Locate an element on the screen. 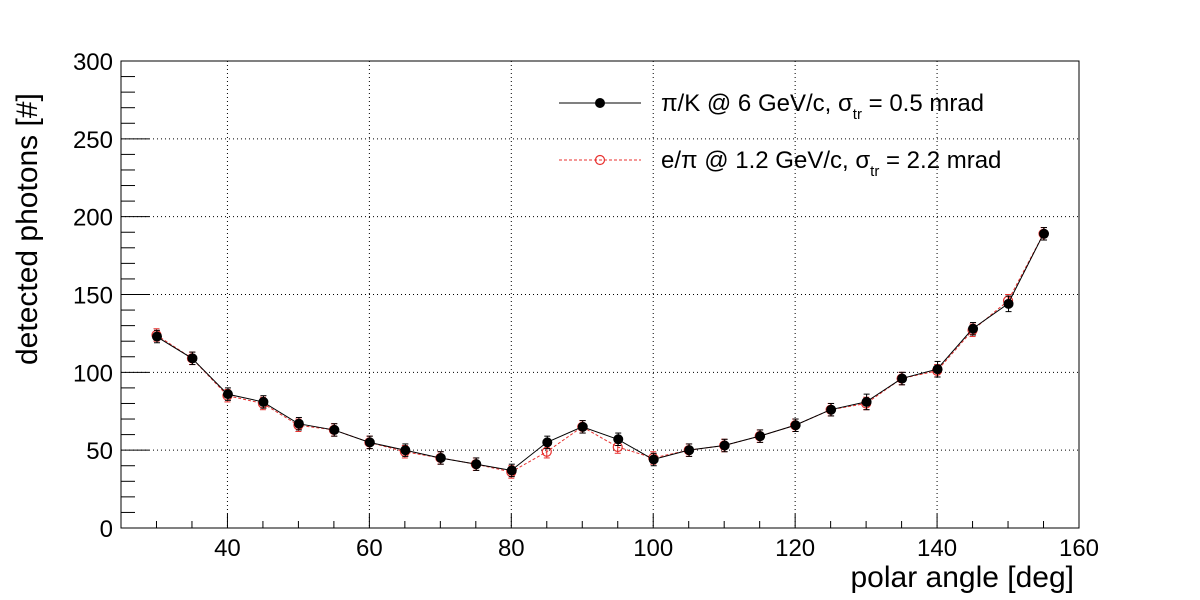  legend-label: π/K @ 6 GeV/c, σtr = 0.5 mrad is located at coordinates (822, 106).